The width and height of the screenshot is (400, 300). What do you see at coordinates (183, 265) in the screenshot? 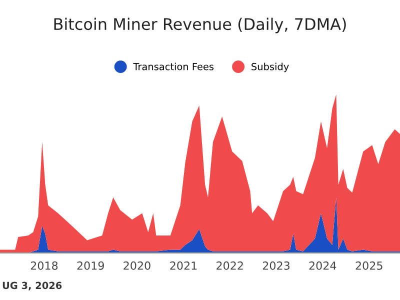
I see `x-tick-label: 2021` at bounding box center [183, 265].